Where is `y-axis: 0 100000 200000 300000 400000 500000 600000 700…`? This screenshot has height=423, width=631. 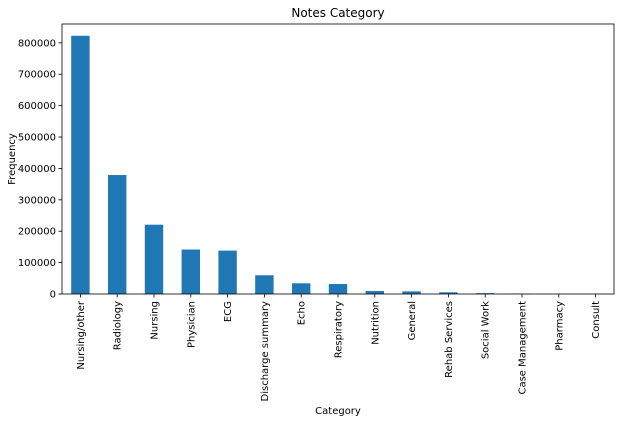
y-axis: 0 100000 200000 300000 400000 500000 600000 700… is located at coordinates (40, 169).